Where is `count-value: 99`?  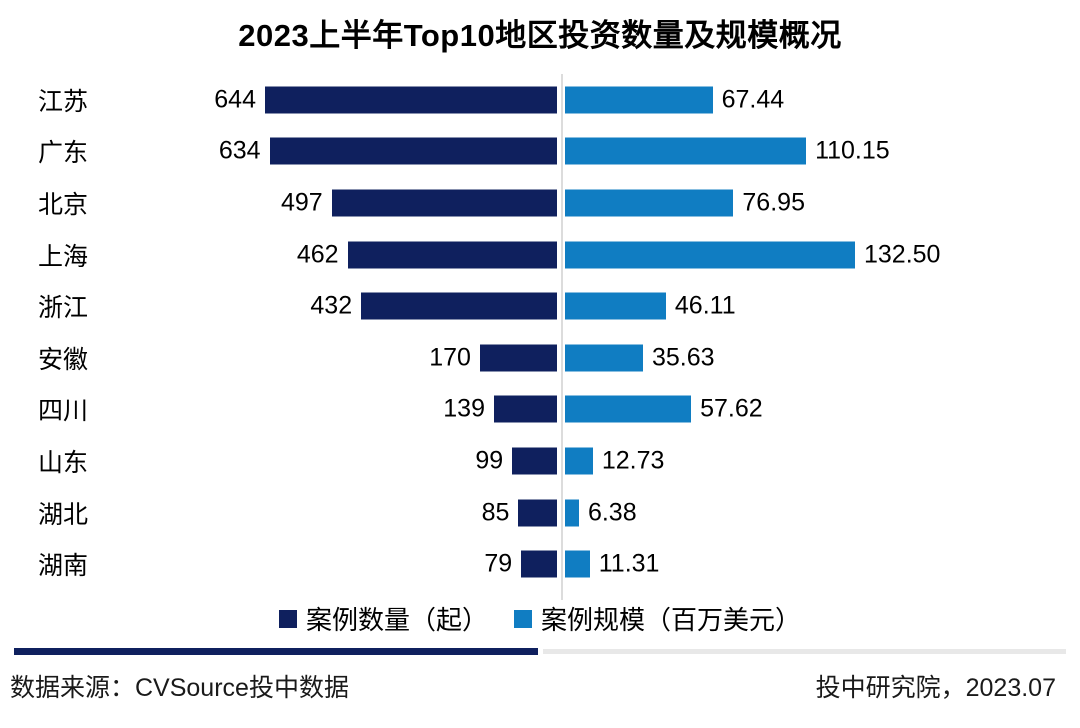 count-value: 99 is located at coordinates (489, 460).